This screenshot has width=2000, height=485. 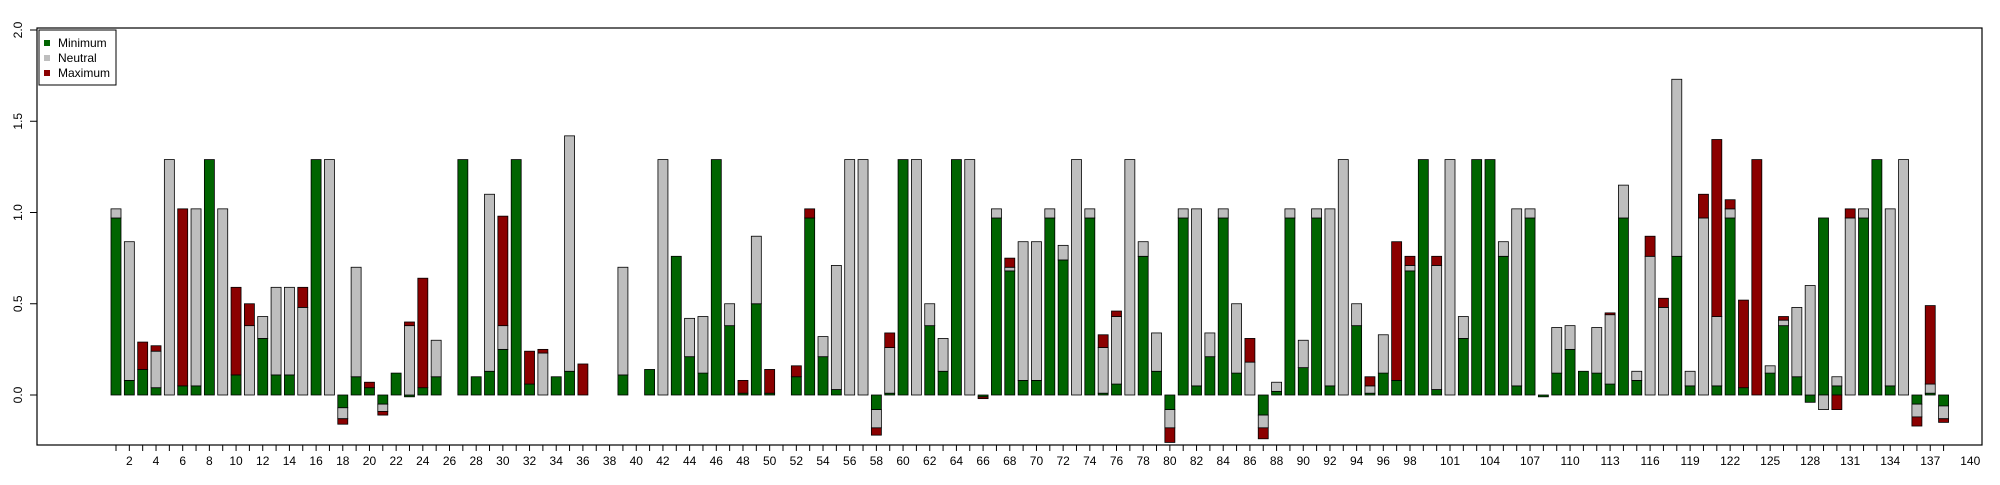 I want to click on x-tick-label: 90, so click(x=1304, y=461).